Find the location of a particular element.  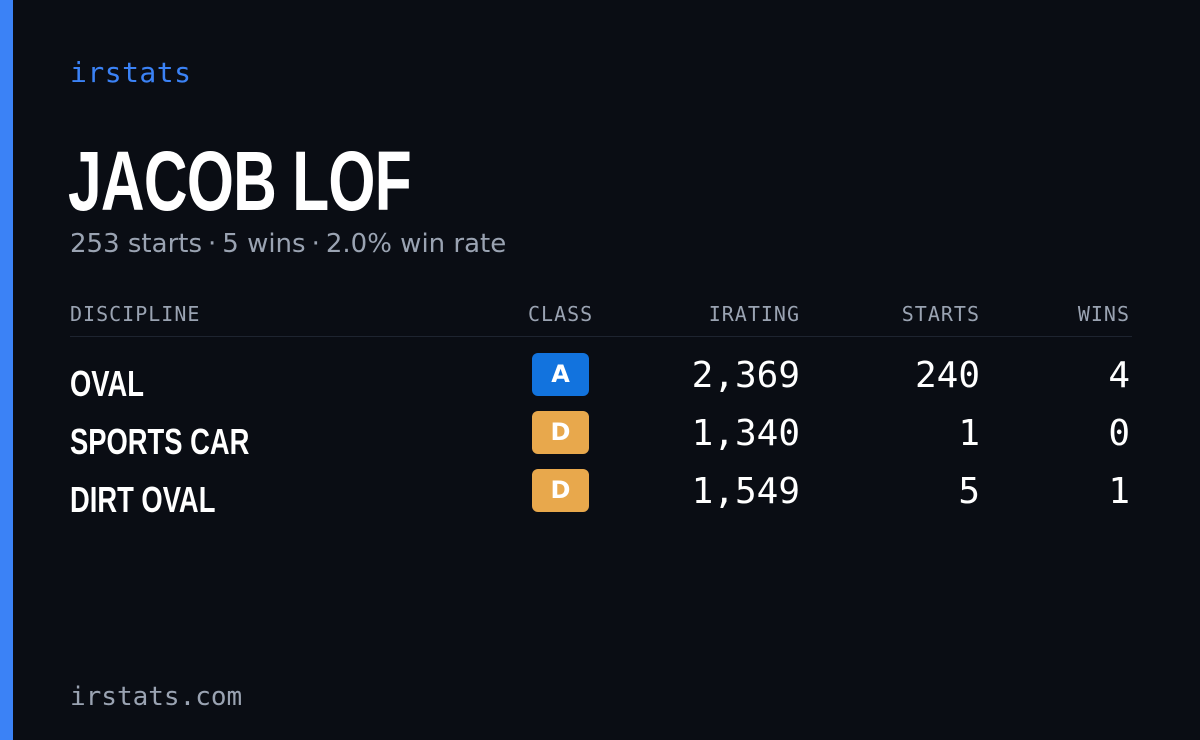

header-starts: STARTS is located at coordinates (940, 314).